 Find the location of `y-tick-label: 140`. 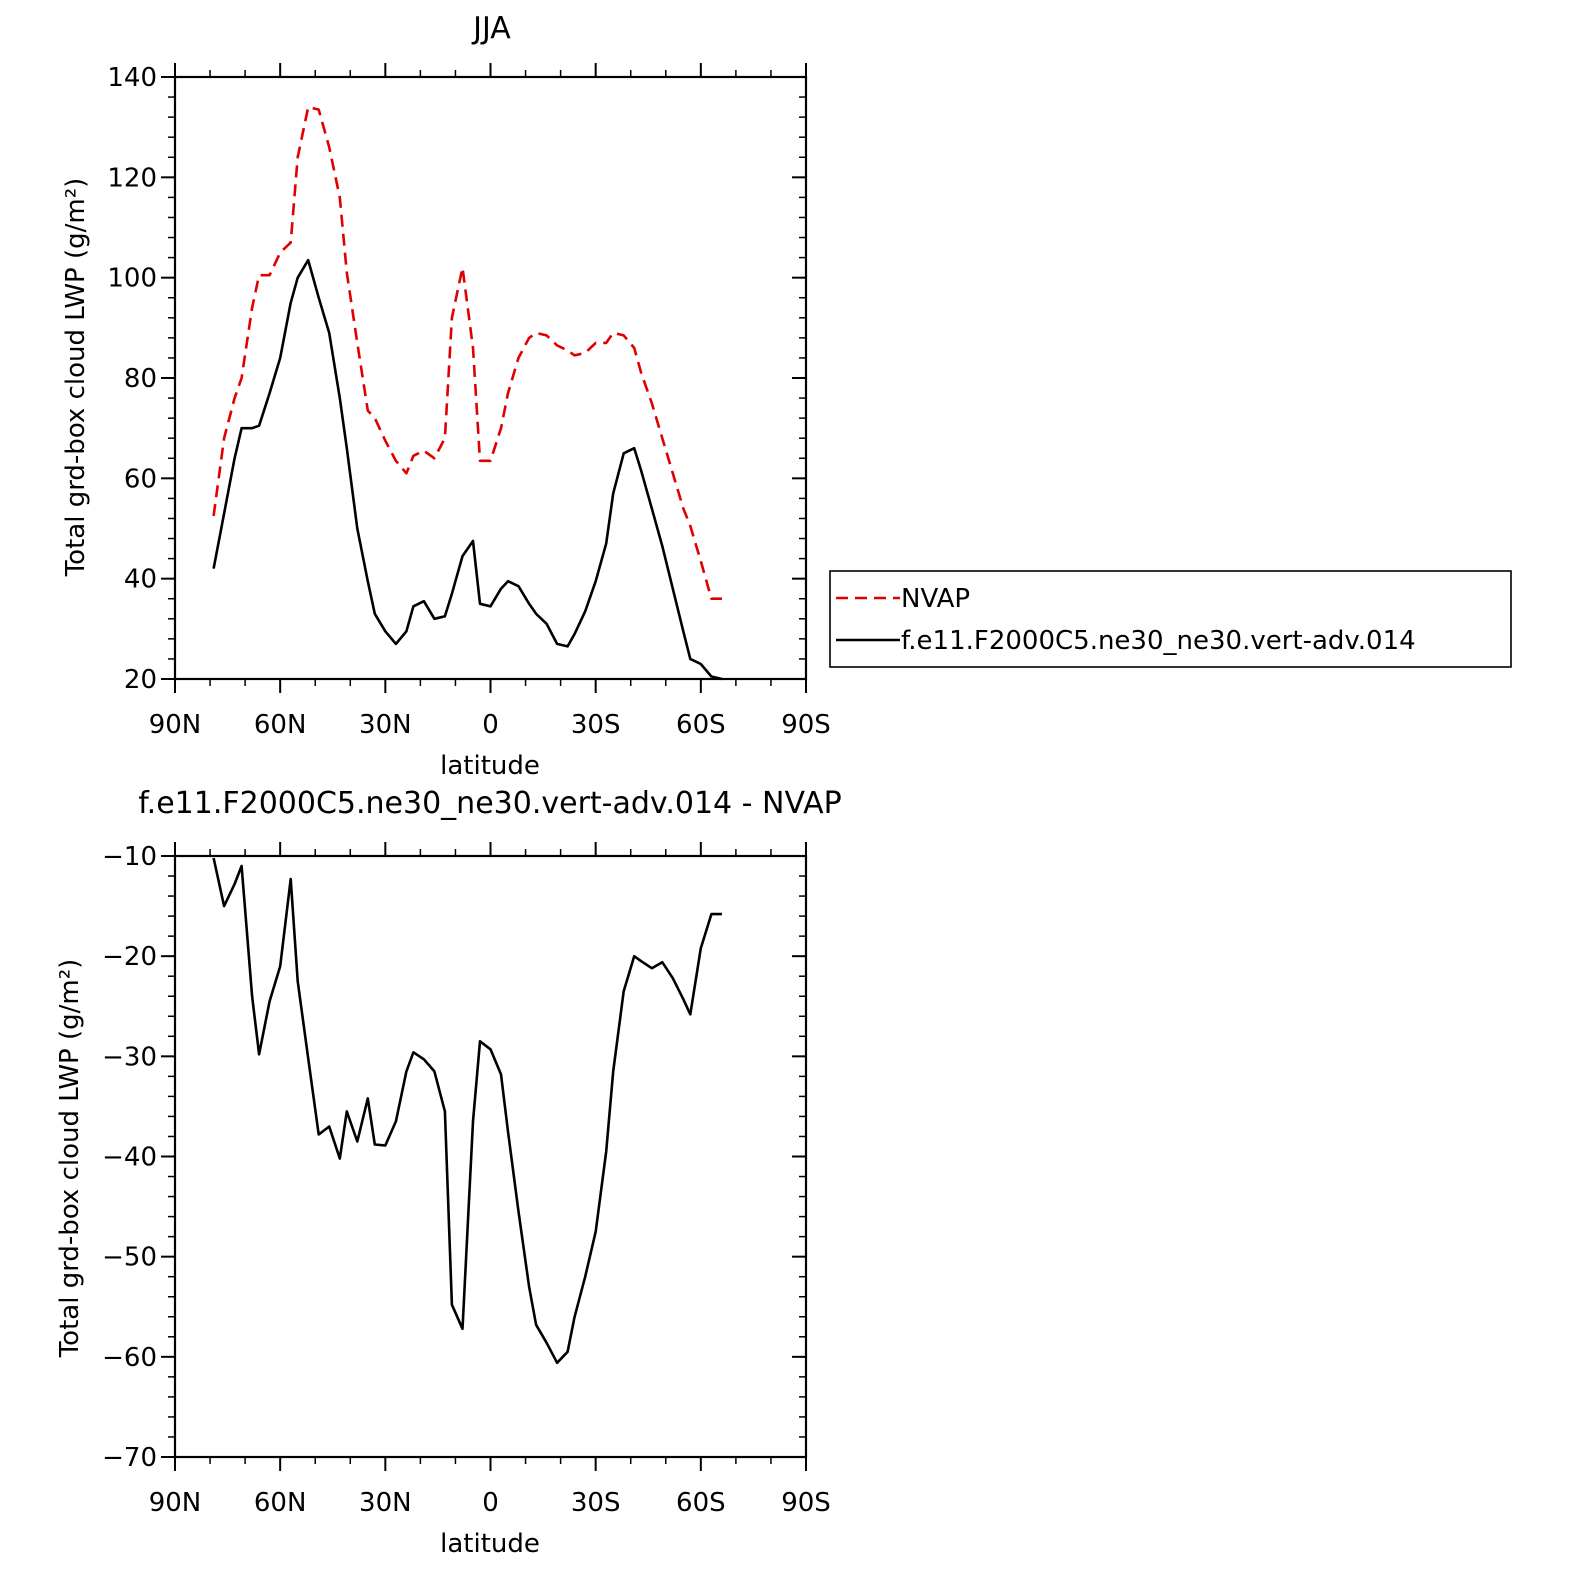

y-tick-label: 140 is located at coordinates (132, 78).